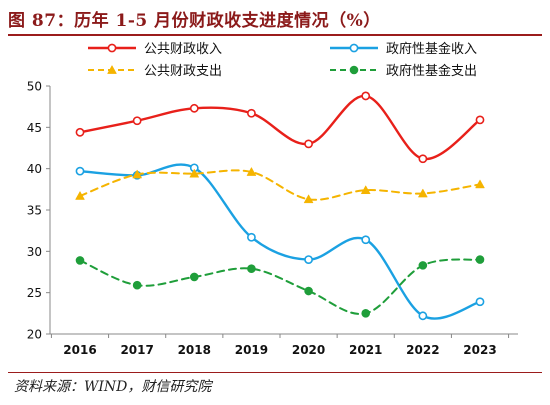  What do you see at coordinates (34, 87) in the screenshot?
I see `y-tick-label: 50` at bounding box center [34, 87].